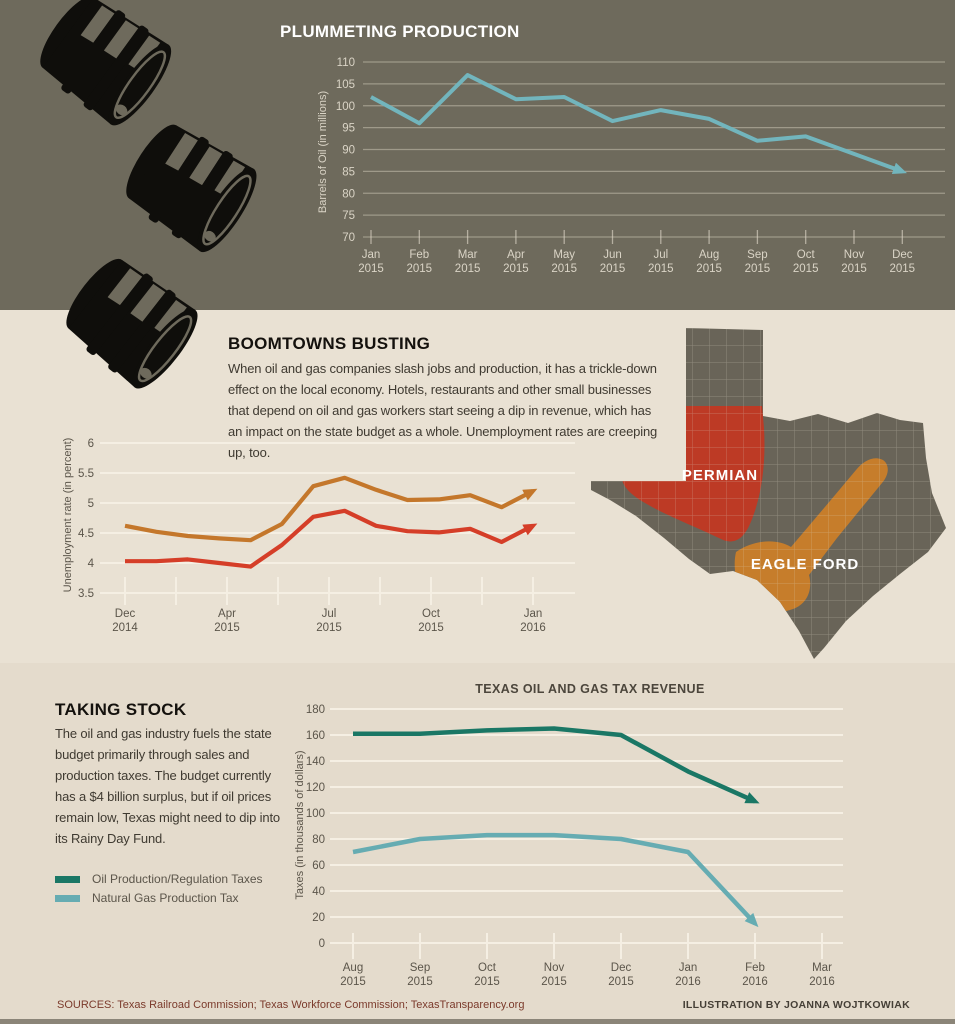  What do you see at coordinates (477, 1021) in the screenshot?
I see `bottom-strip` at bounding box center [477, 1021].